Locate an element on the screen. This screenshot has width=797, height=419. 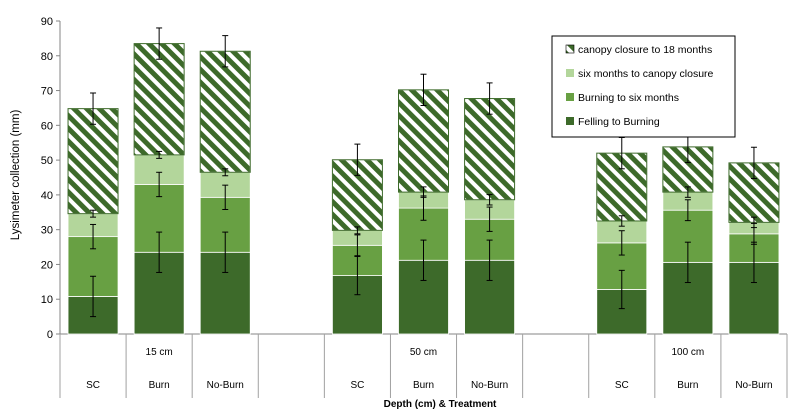
y-tick-label: 80 is located at coordinates (47, 57).